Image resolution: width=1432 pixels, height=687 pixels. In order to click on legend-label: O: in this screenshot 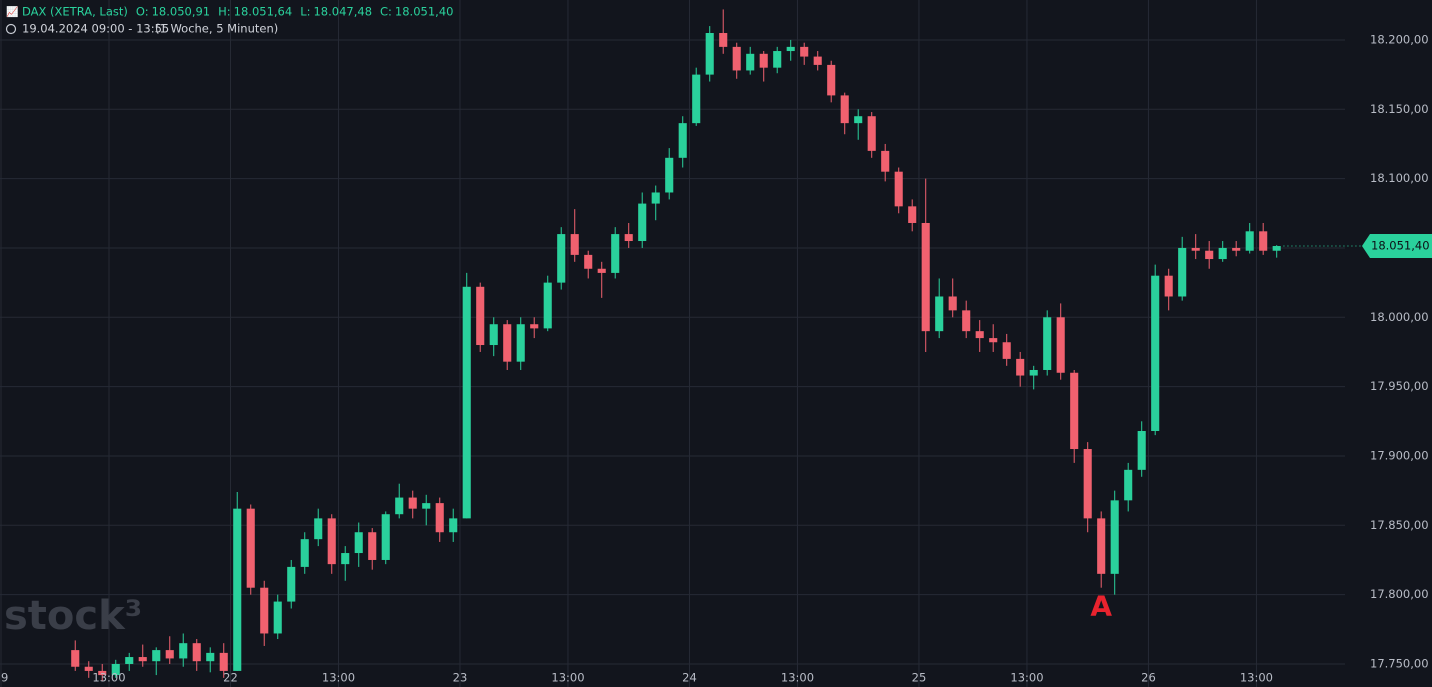, I will do `click(142, 12)`.